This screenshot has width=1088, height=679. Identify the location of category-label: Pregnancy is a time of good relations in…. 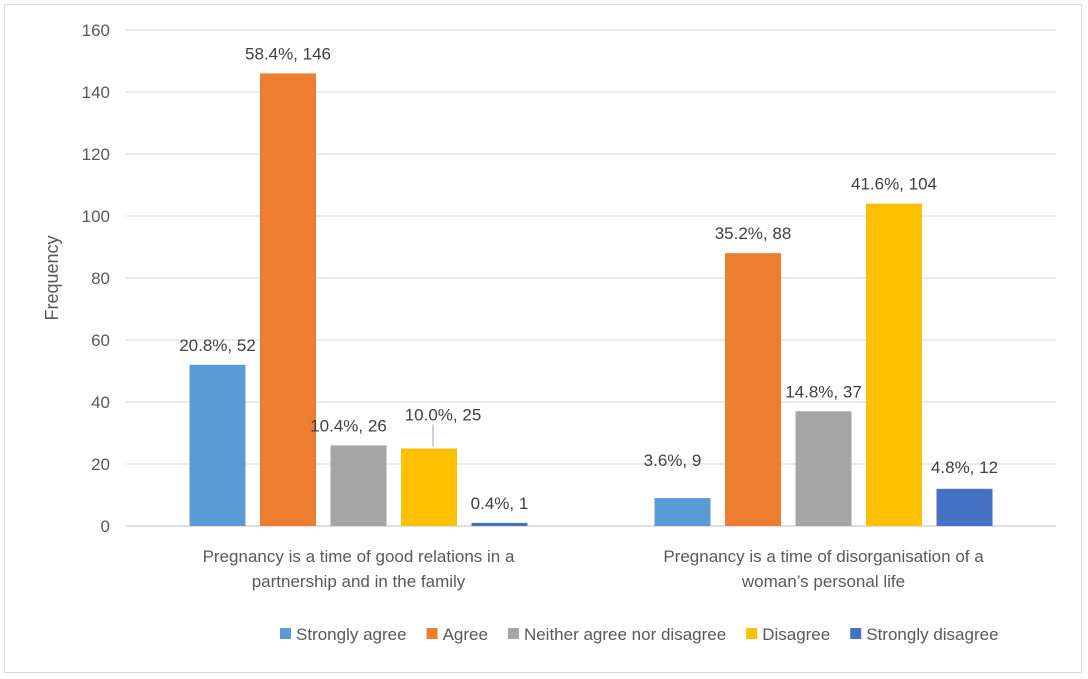
(359, 556).